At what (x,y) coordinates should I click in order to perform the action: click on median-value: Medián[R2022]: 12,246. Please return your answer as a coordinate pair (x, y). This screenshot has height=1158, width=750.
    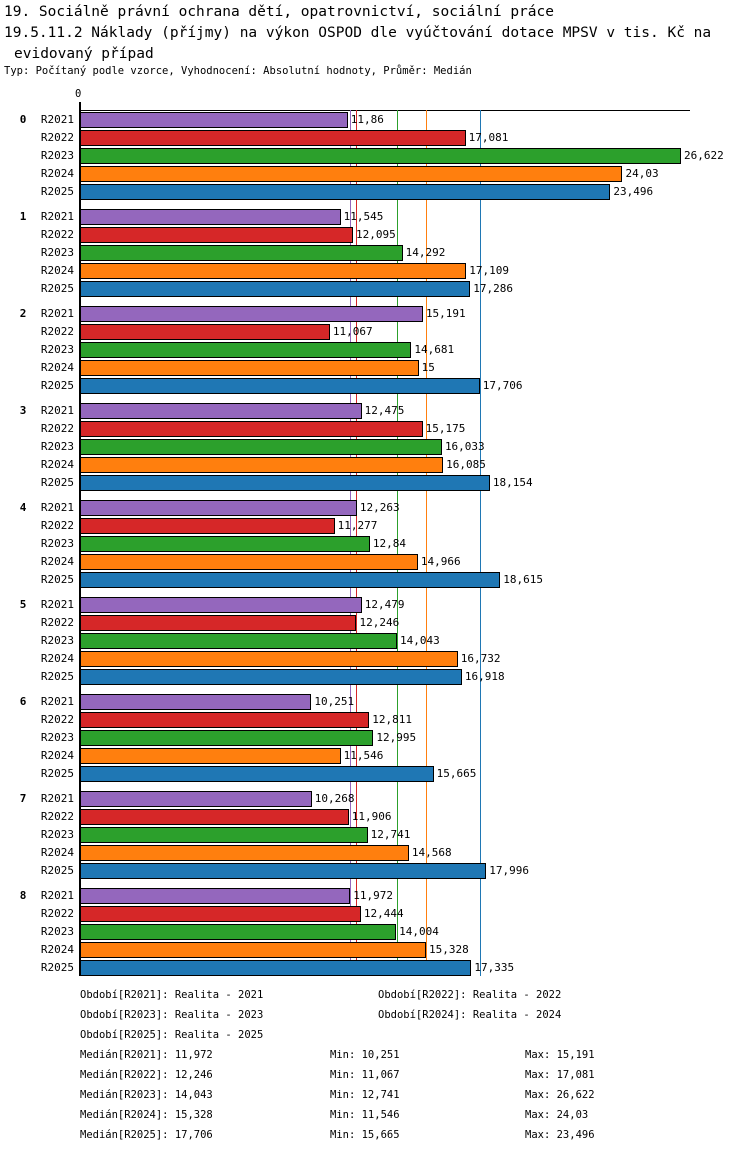
    Looking at the image, I should click on (146, 1075).